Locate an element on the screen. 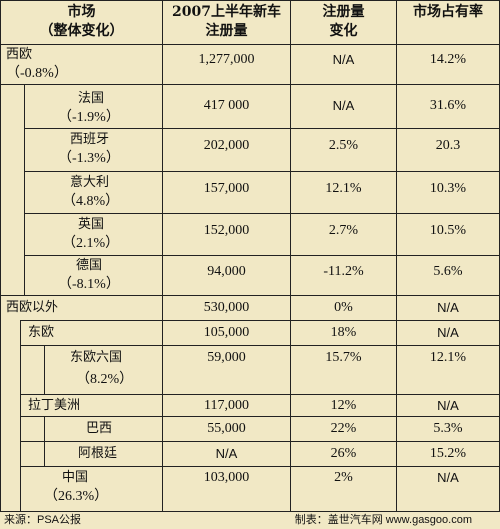 This screenshot has height=529, width=500. row-share: 15.2% is located at coordinates (448, 453).